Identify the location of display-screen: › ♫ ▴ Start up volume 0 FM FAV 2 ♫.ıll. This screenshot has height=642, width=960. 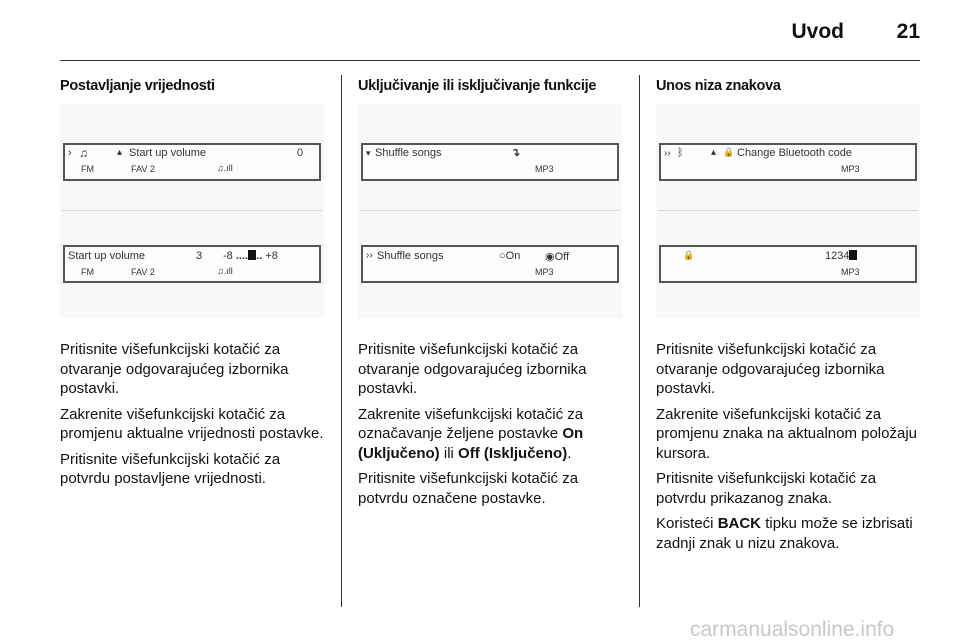
(192, 162).